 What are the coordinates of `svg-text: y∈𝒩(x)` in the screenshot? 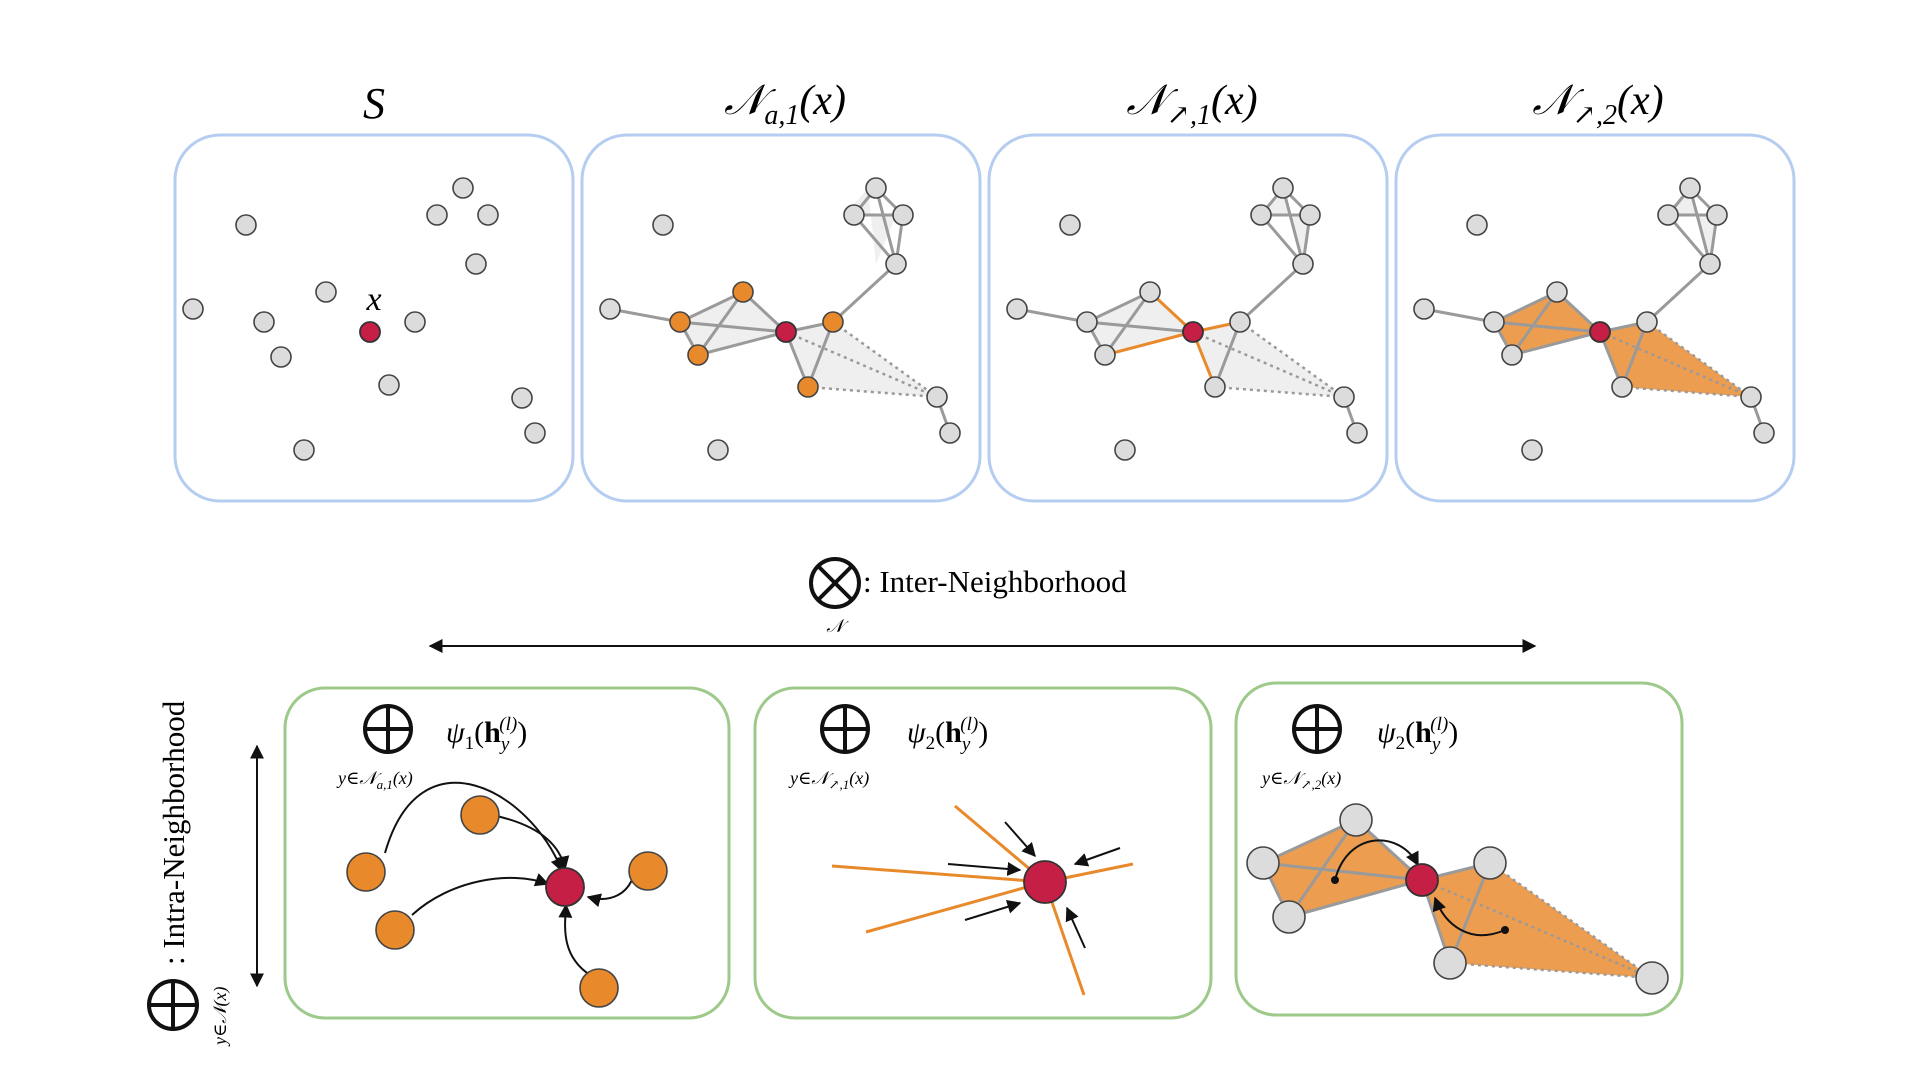 It's located at (220, 1016).